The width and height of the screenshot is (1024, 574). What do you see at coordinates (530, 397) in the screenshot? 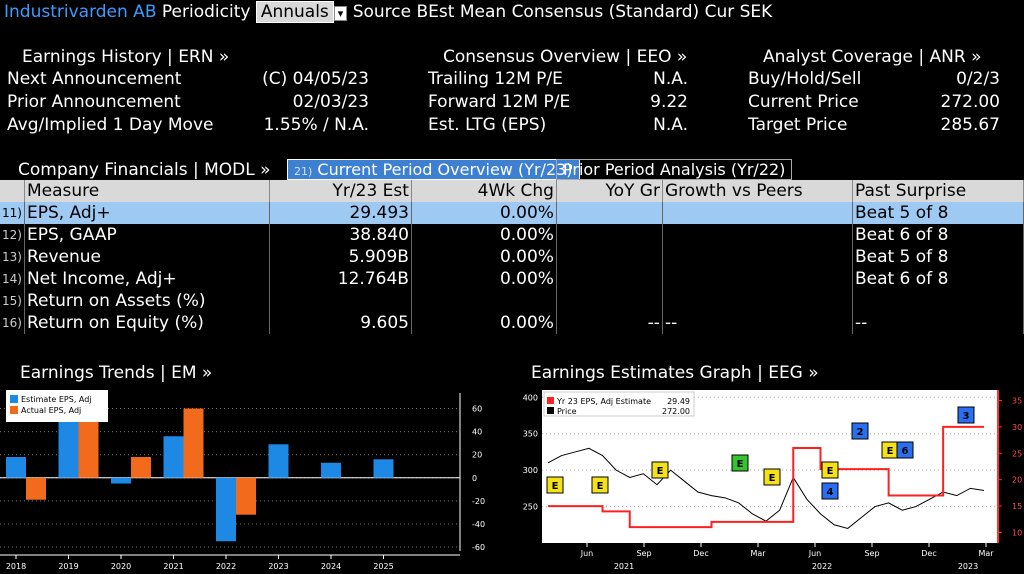
I see `y-left-tick-label: 400` at bounding box center [530, 397].